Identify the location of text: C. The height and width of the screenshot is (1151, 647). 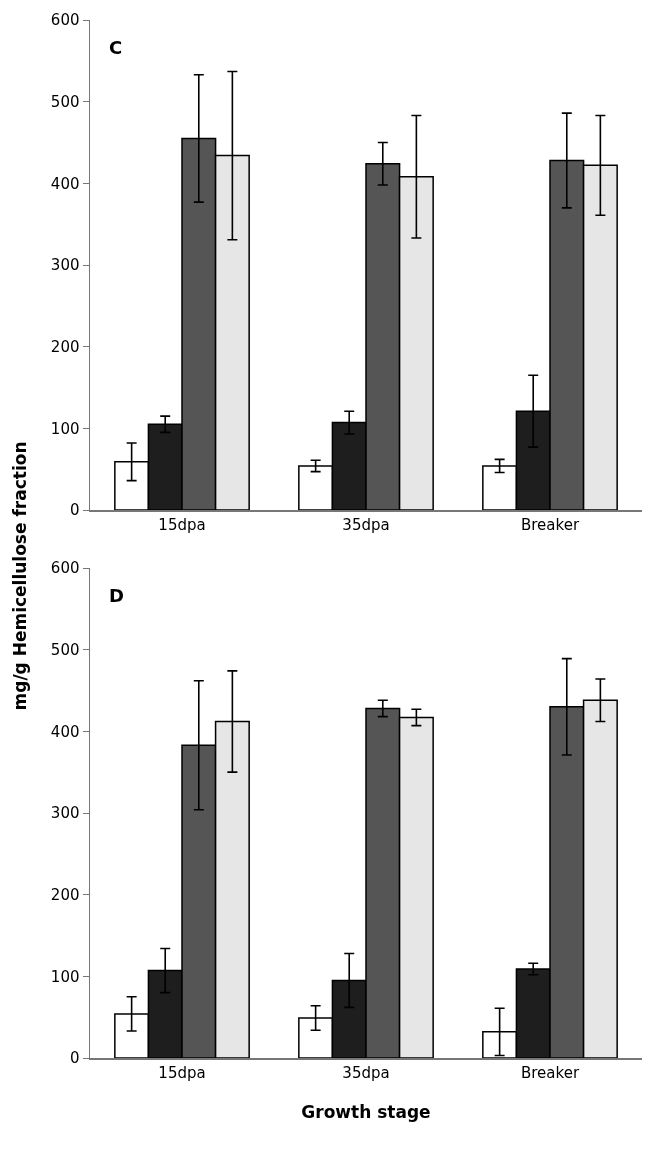
(116, 47).